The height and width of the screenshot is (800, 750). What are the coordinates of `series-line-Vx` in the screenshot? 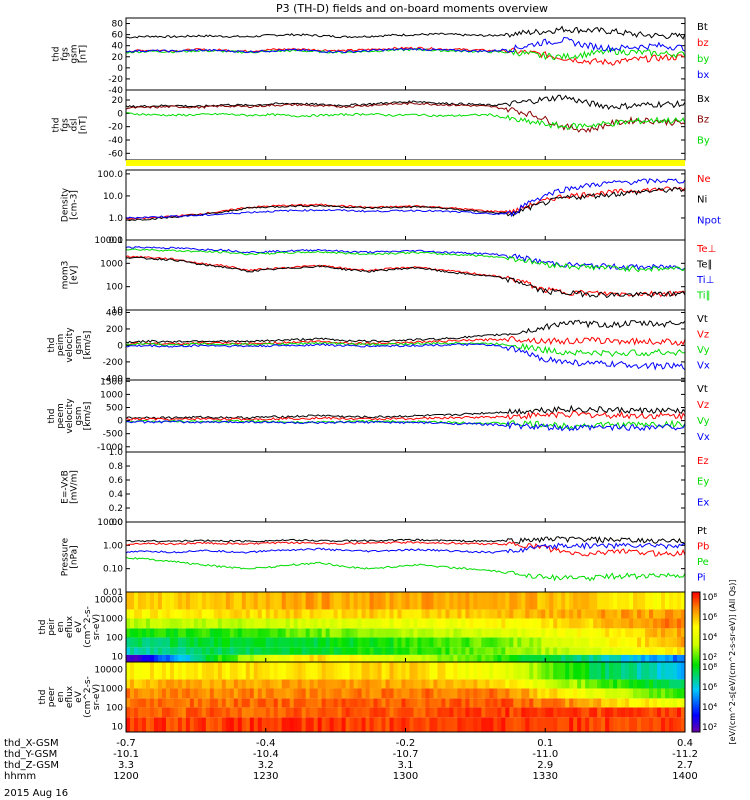 It's located at (405, 426).